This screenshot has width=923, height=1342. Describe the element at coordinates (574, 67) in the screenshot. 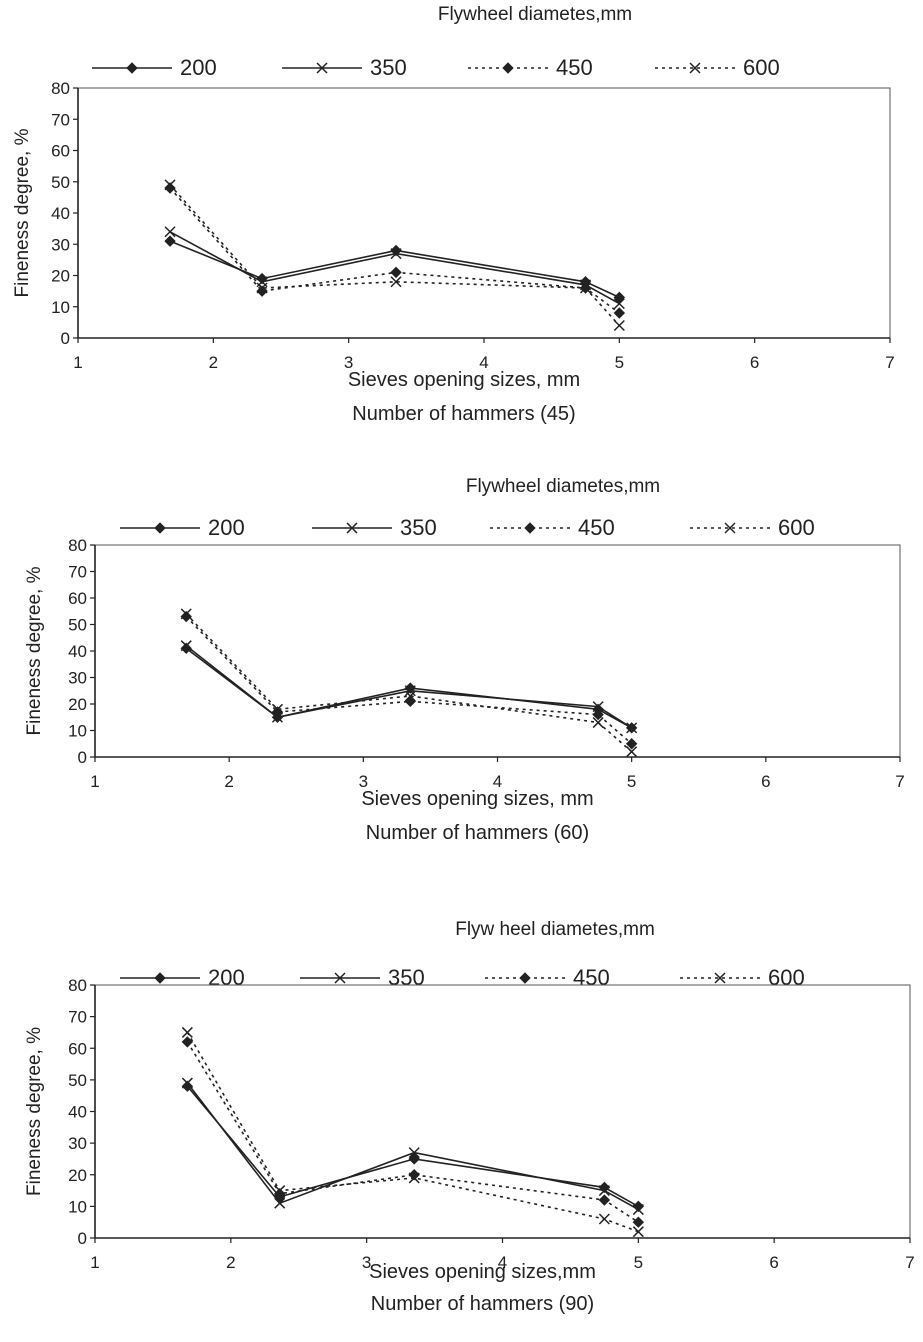

I see `legend-label-450: 450` at that location.